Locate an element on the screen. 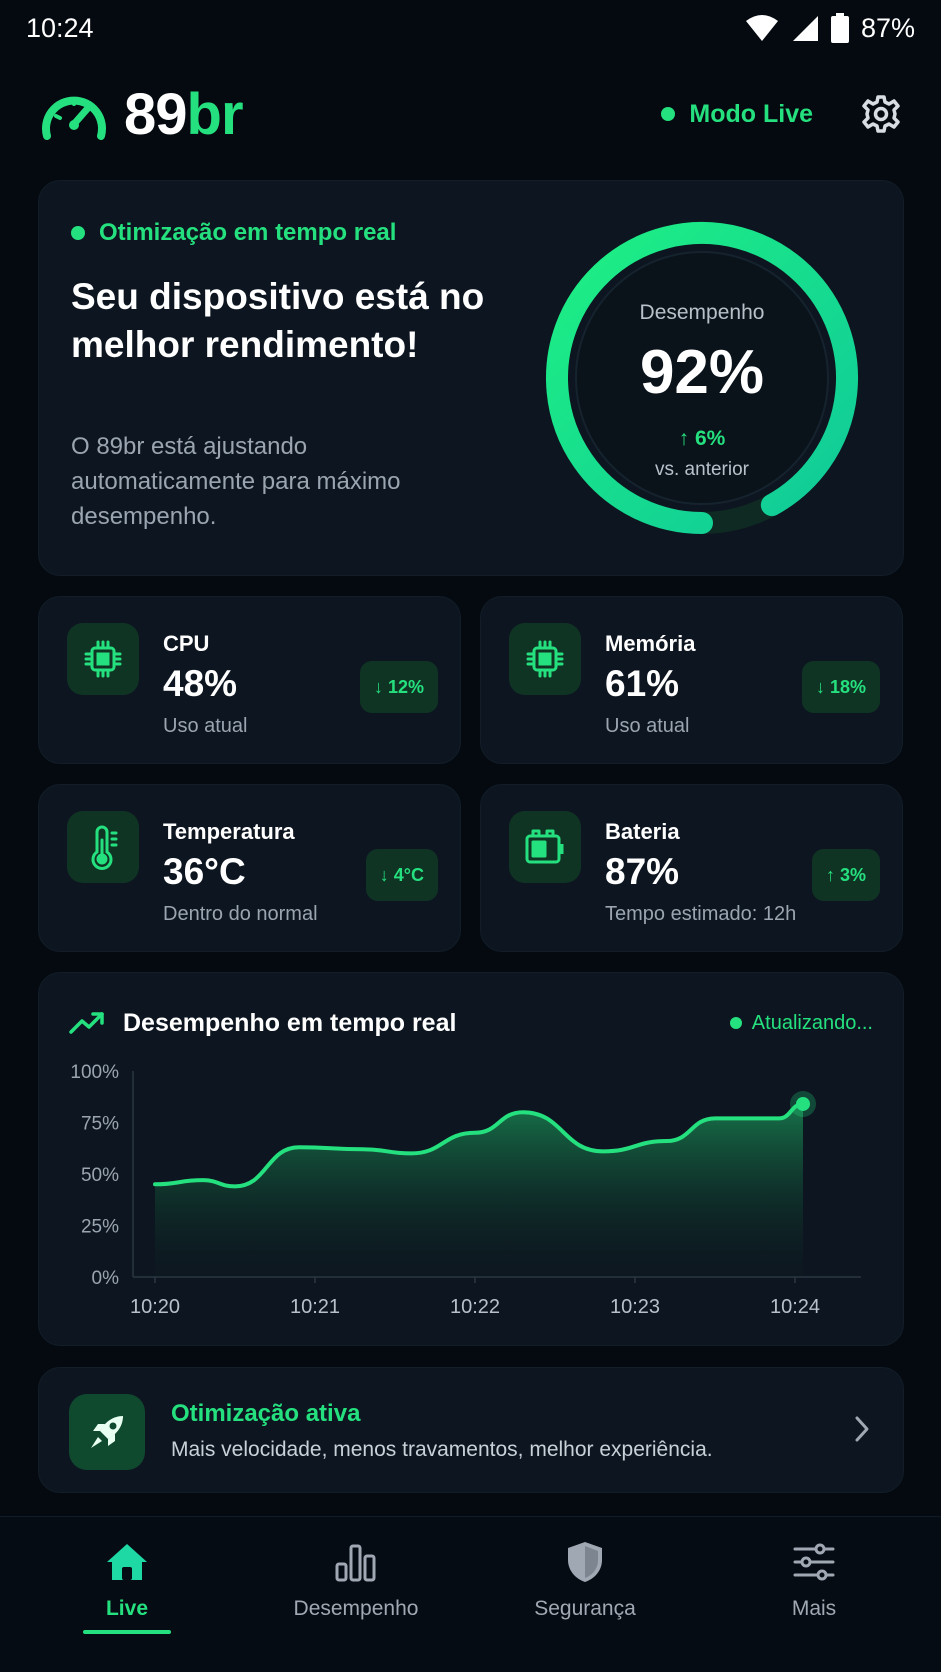 The image size is (941, 1672). gauge-label: Desempenho is located at coordinates (702, 312).